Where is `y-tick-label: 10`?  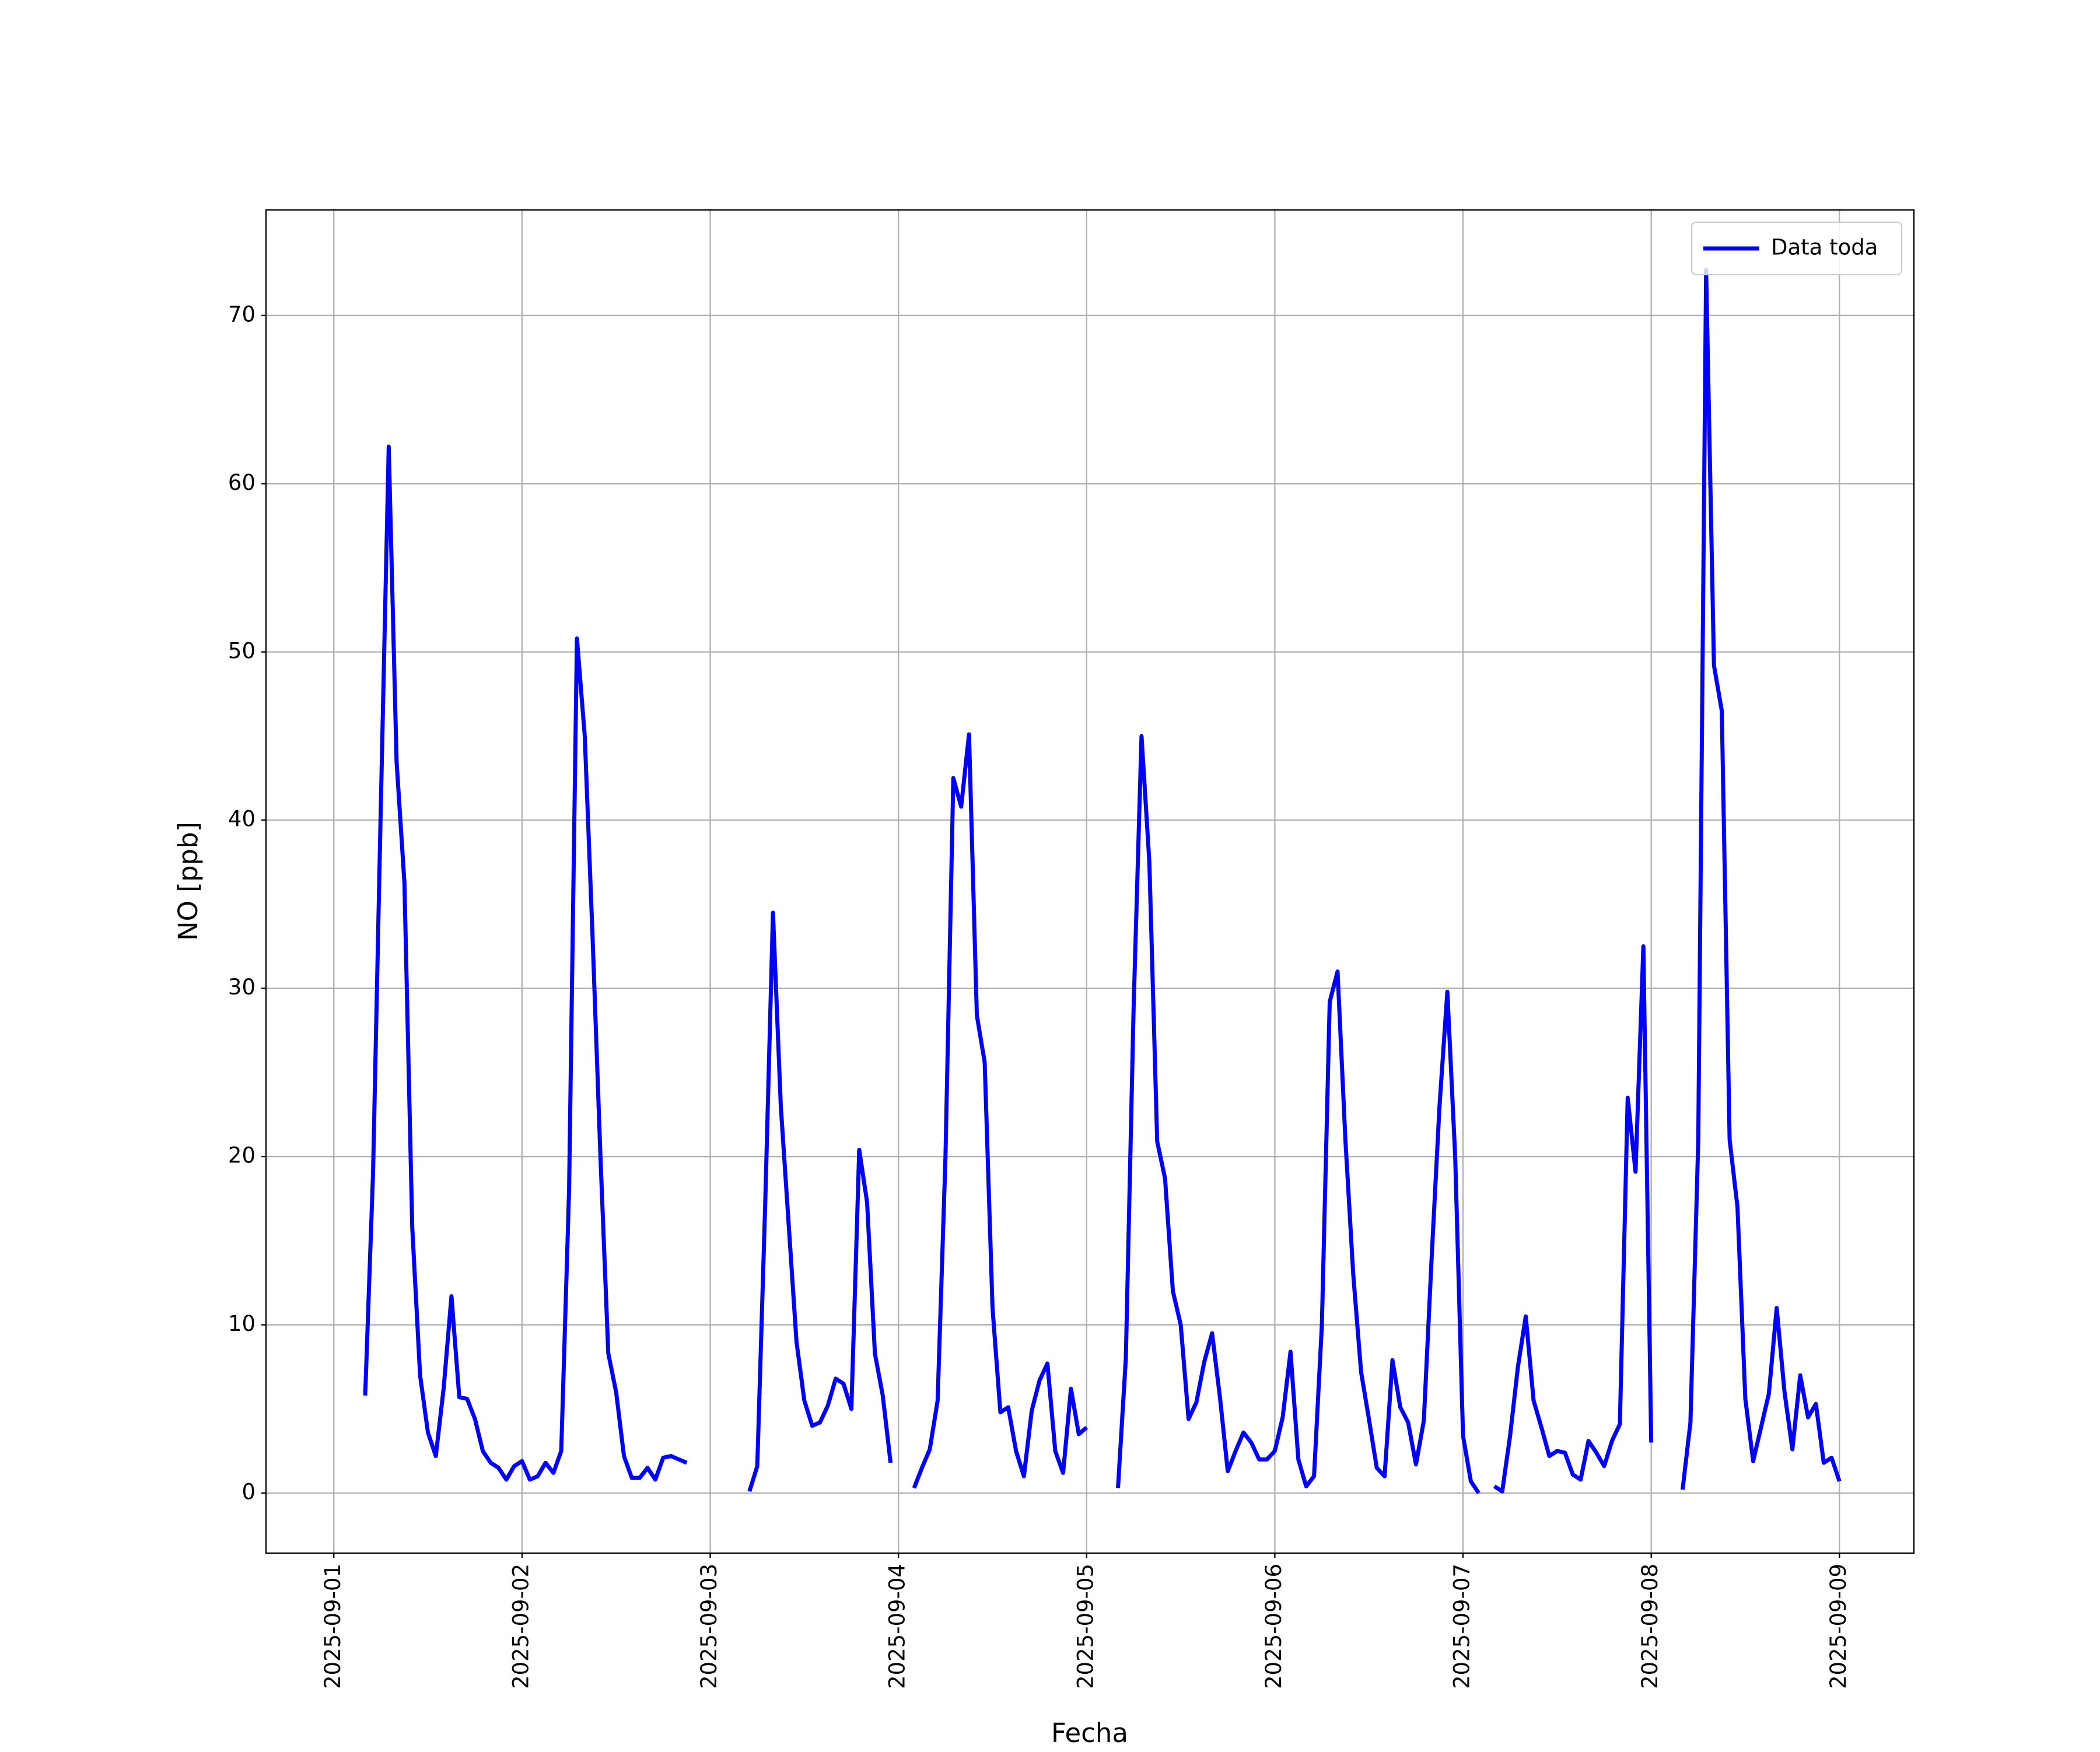 y-tick-label: 10 is located at coordinates (242, 1323).